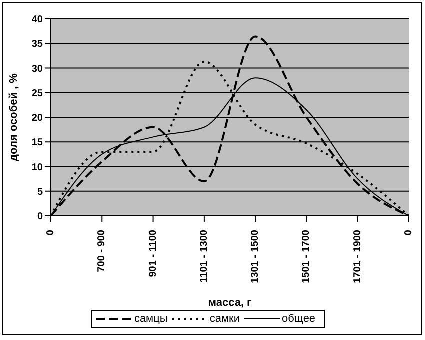 This screenshot has width=425, height=340. I want to click on y-tick-label: 40, so click(38, 20).